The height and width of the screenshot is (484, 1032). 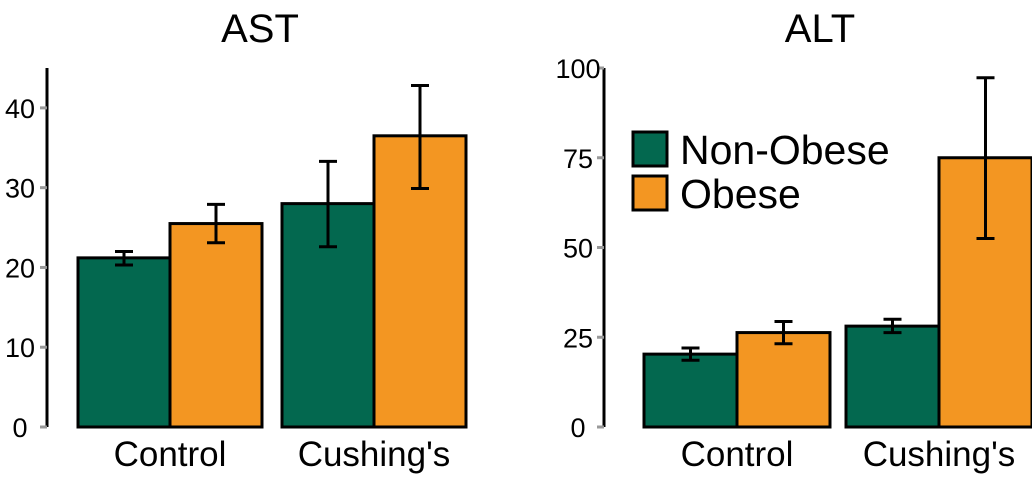 I want to click on y-tick-label: 40, so click(x=20, y=109).